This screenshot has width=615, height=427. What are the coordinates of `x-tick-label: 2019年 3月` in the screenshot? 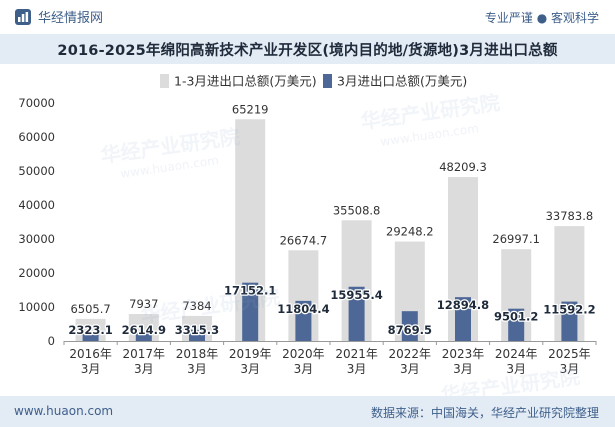 It's located at (250, 361).